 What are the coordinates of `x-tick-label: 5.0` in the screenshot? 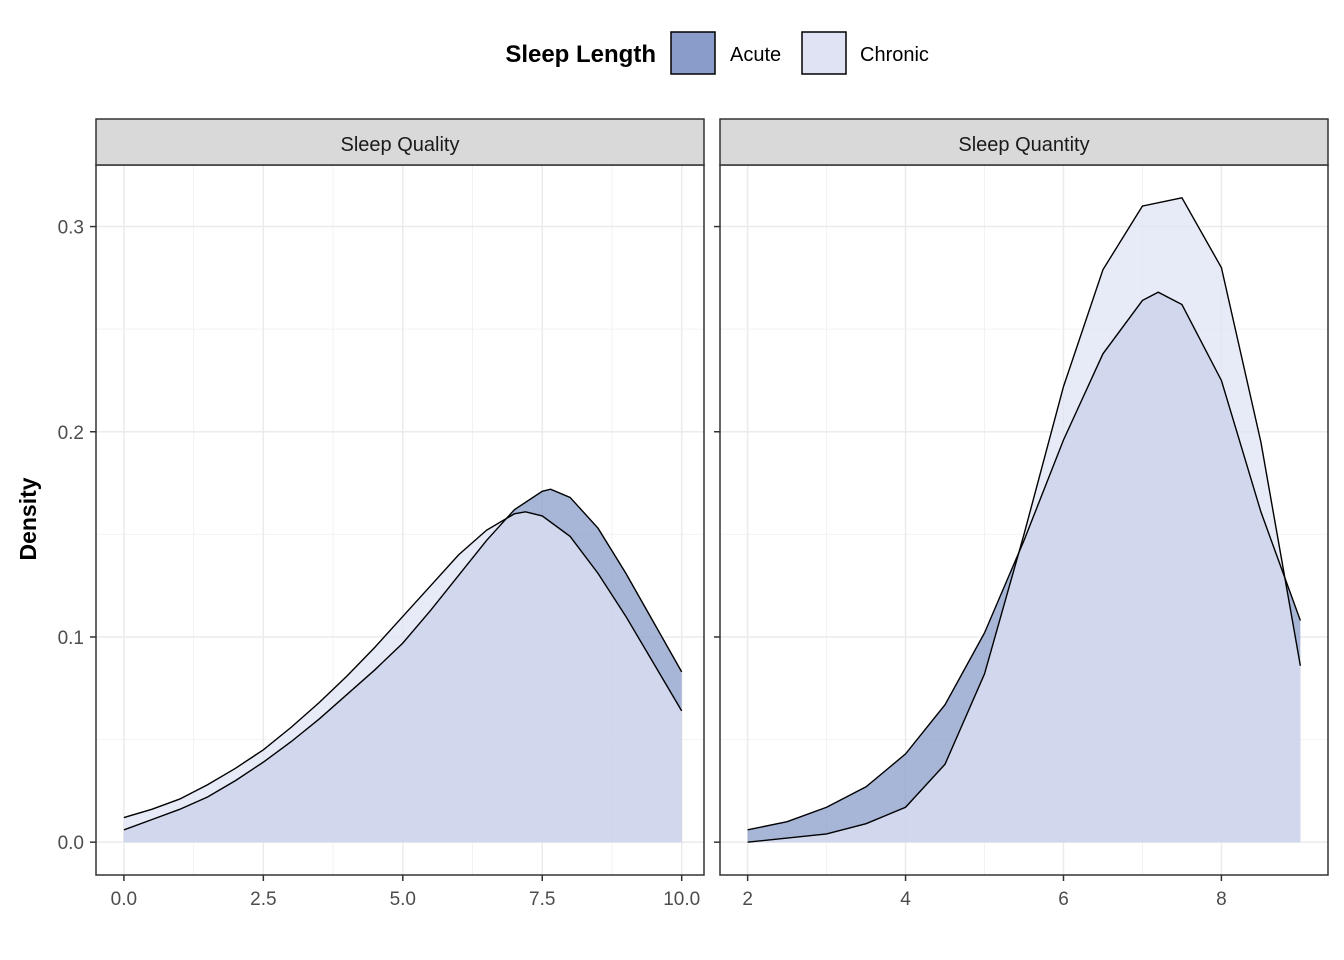 It's located at (403, 899).